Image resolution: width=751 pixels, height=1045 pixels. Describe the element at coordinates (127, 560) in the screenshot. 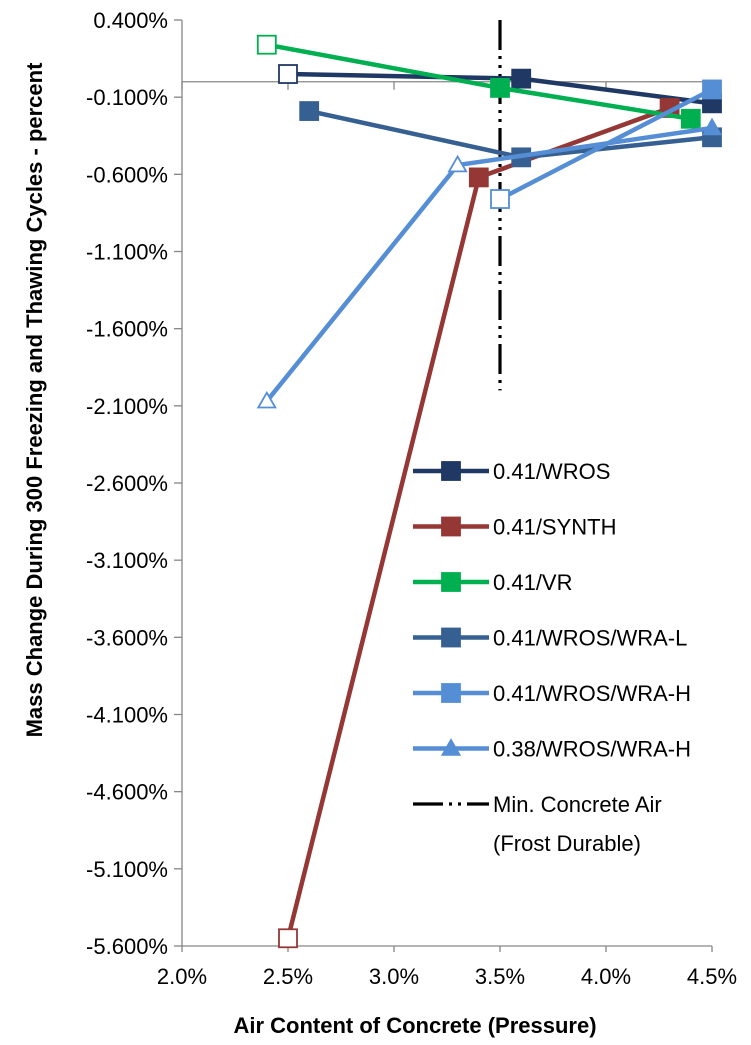

I see `y-tick-label: -3.100%` at that location.